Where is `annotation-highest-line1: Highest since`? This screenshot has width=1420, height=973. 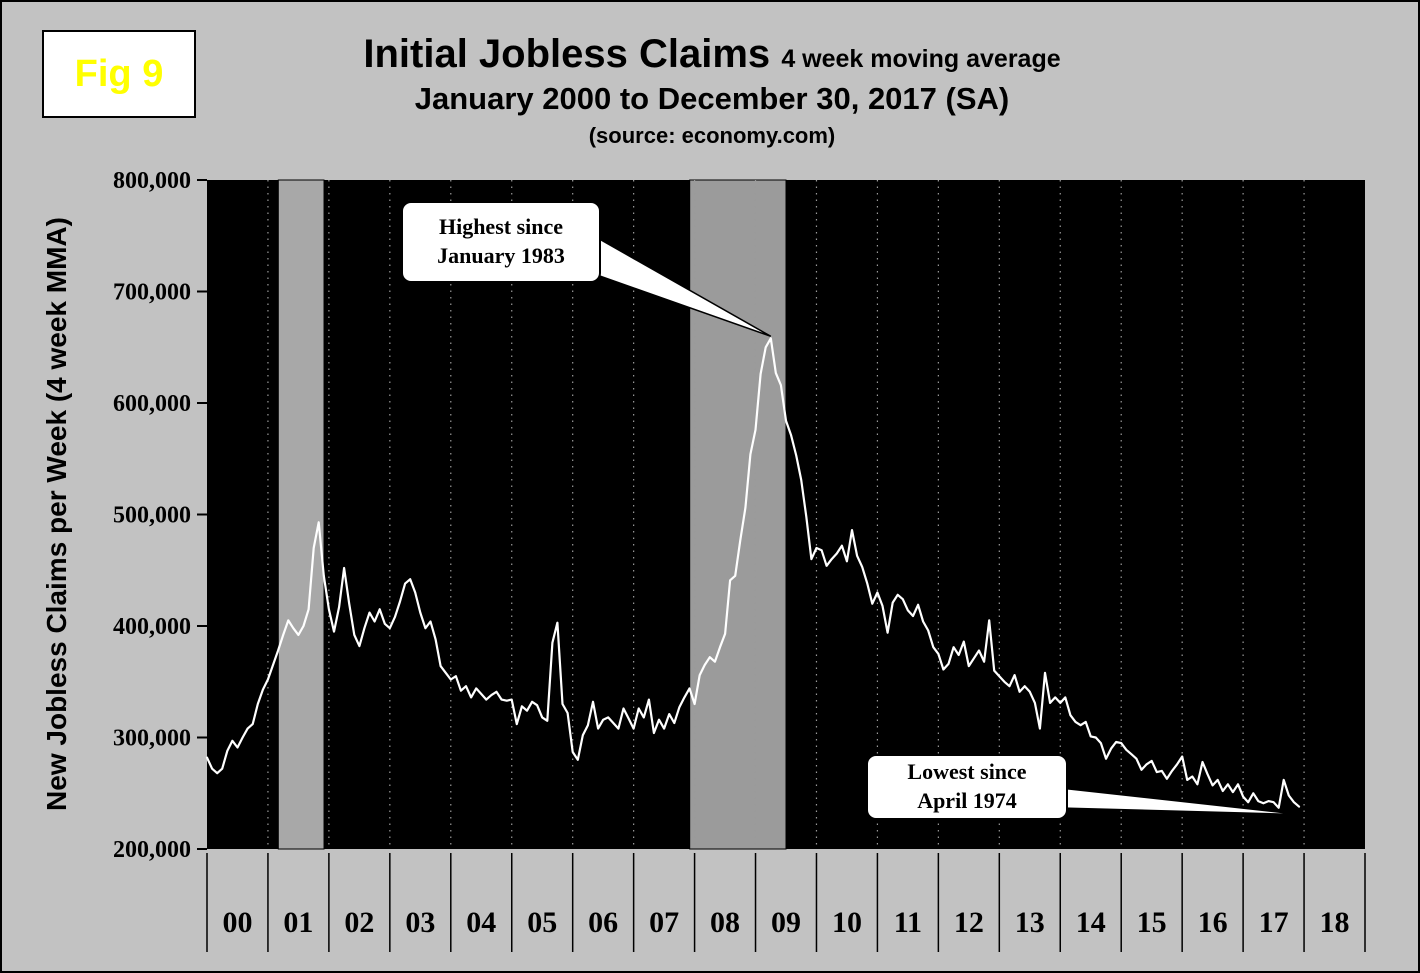
annotation-highest-line1: Highest since is located at coordinates (501, 227).